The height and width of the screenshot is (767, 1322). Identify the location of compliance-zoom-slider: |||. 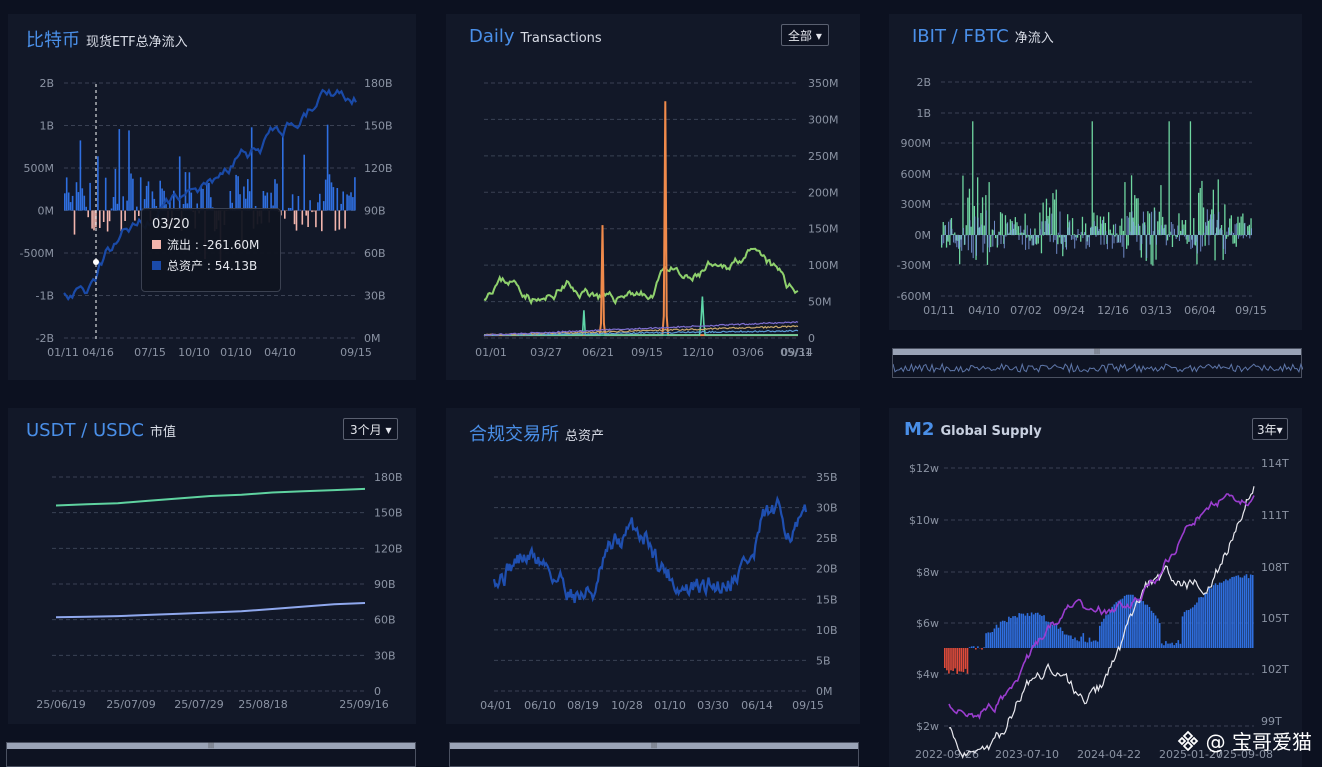
(654, 754).